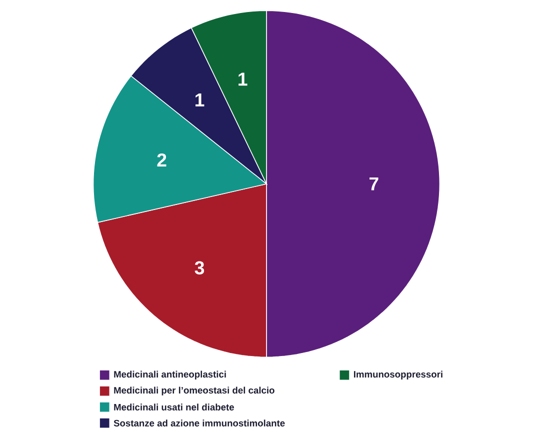 The height and width of the screenshot is (445, 533). I want to click on legend-label: Medicinali per l’omeostasi del calcio, so click(194, 391).